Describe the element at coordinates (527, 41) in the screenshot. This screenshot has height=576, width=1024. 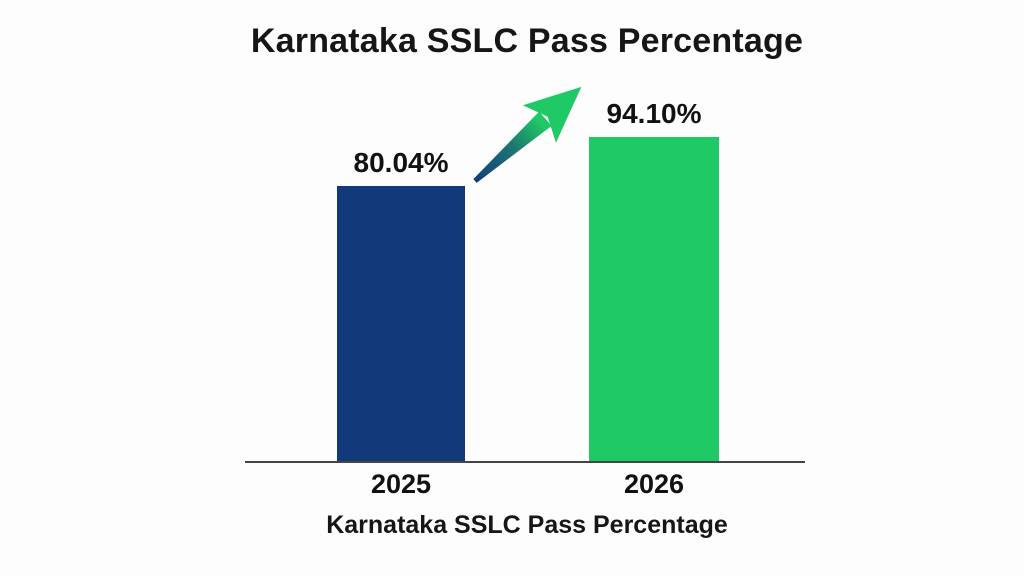
I see `chart-title: Karnataka SSLC Pass Percentage` at that location.